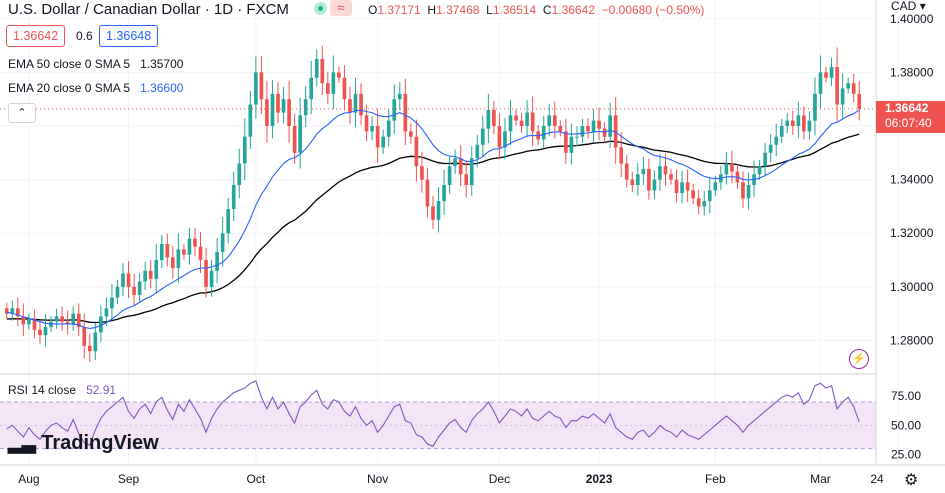 The width and height of the screenshot is (945, 493). What do you see at coordinates (908, 6) in the screenshot?
I see `currency-selector: CAD ▾` at bounding box center [908, 6].